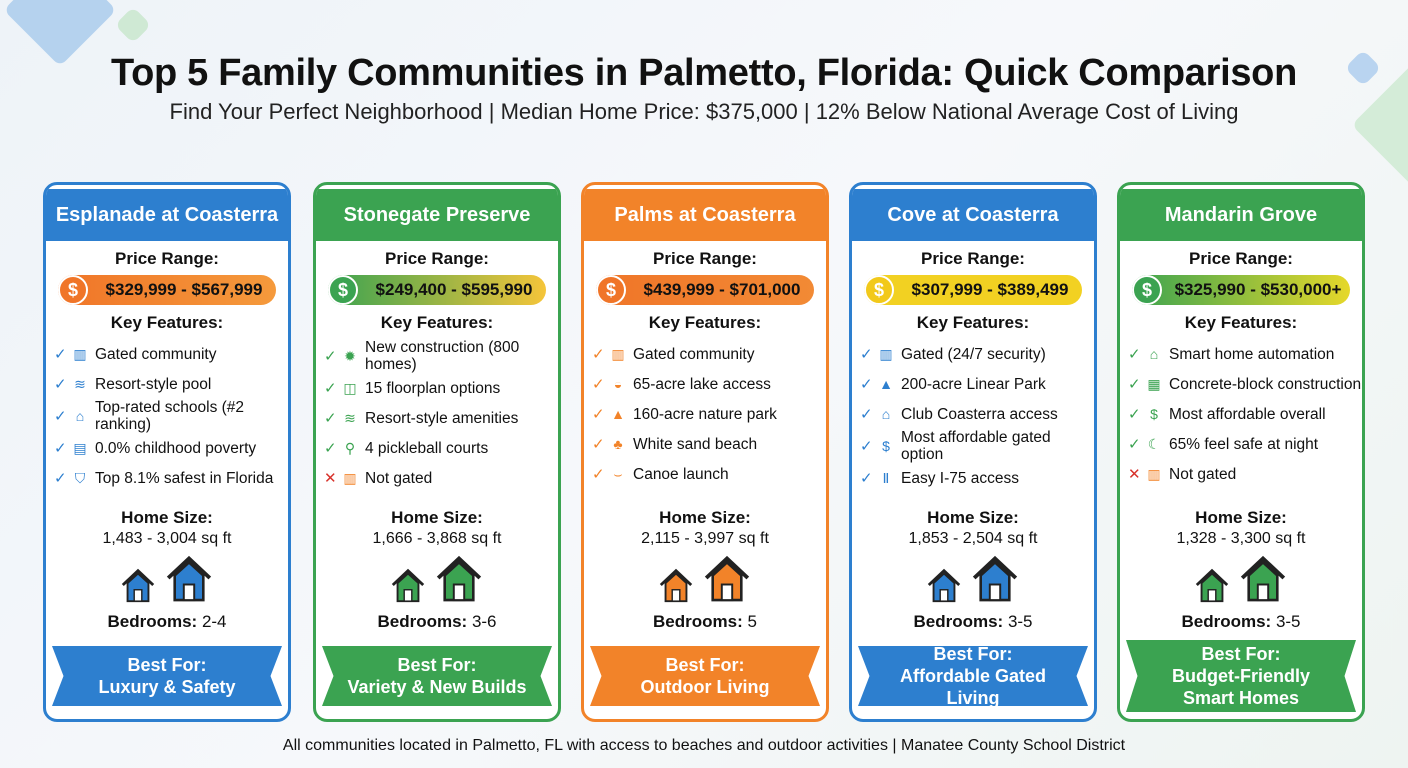  I want to click on price-value: $249,400 - $595,990, so click(454, 289).